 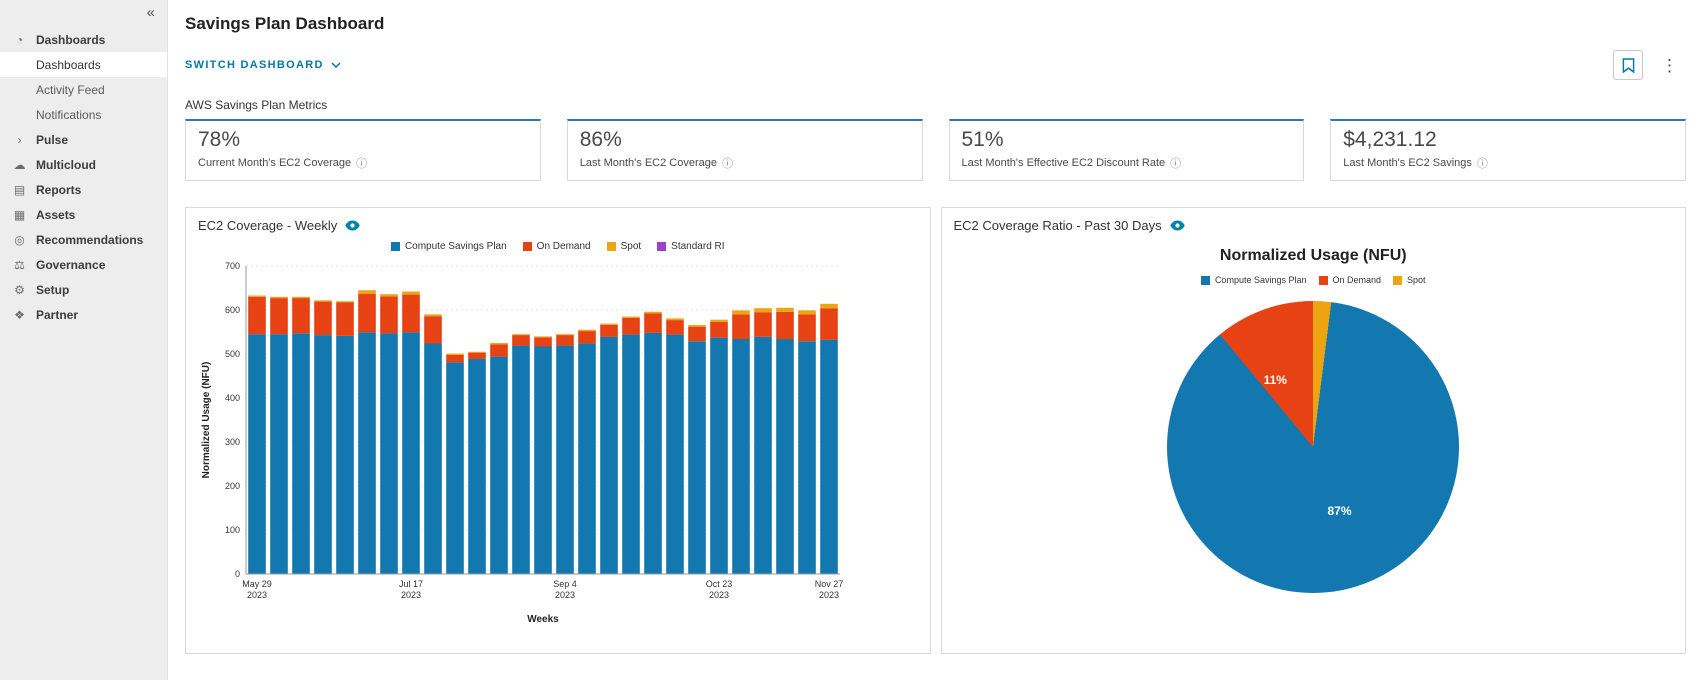 I want to click on bookmark-button, so click(x=1628, y=65).